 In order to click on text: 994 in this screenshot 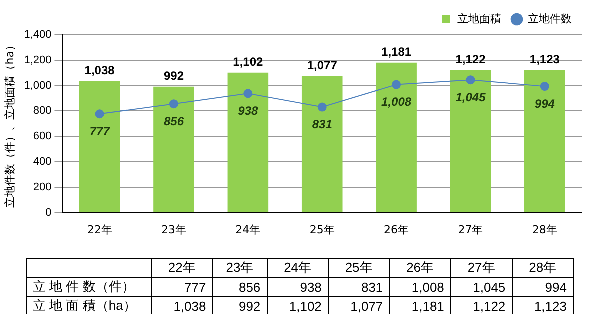, I will do `click(556, 287)`.